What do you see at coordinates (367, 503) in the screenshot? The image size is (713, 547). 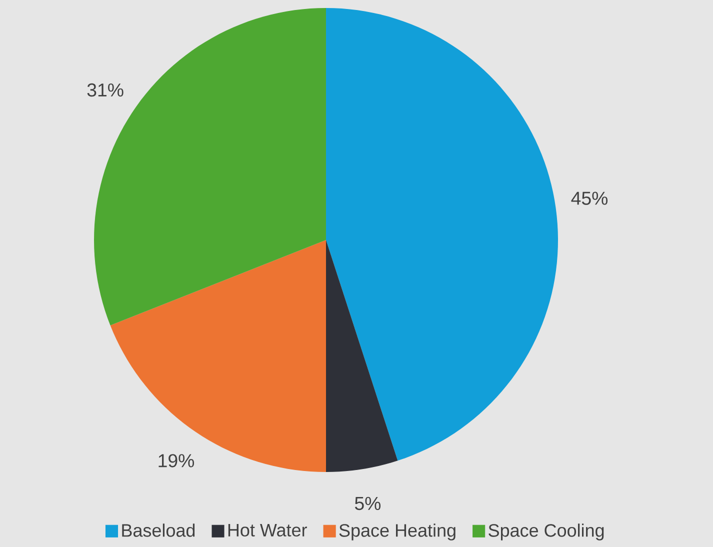 I see `data-label: 5%` at bounding box center [367, 503].